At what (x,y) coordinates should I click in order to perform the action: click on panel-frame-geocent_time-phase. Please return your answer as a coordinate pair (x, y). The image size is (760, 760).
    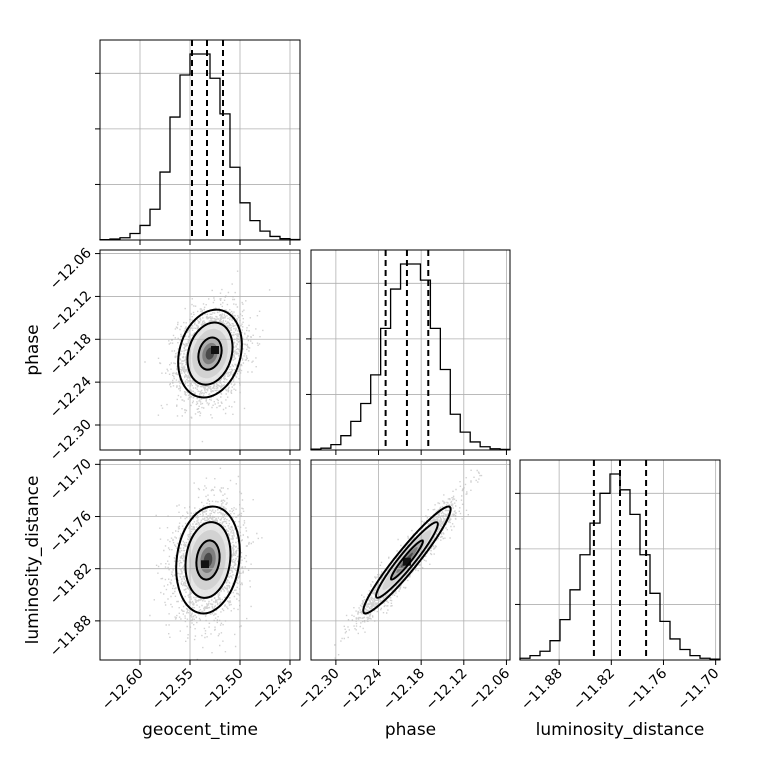
    Looking at the image, I should click on (200, 350).